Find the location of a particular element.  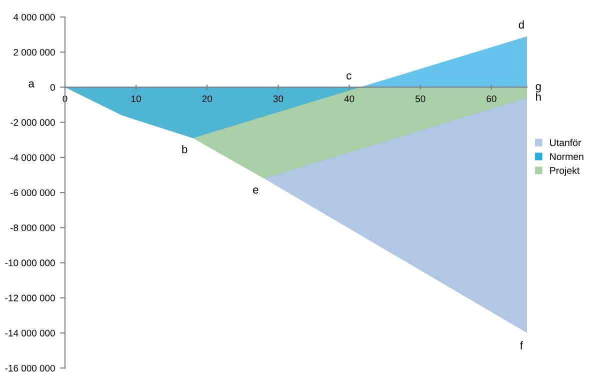

y-tick-label: 2 000 000 is located at coordinates (34, 52).